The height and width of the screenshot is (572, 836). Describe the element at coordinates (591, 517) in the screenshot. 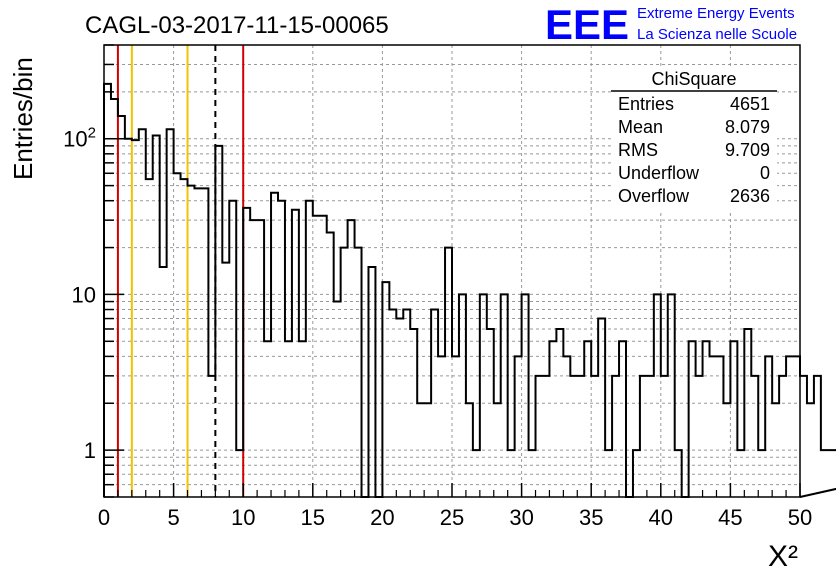

I see `x-tick-label: 35` at that location.